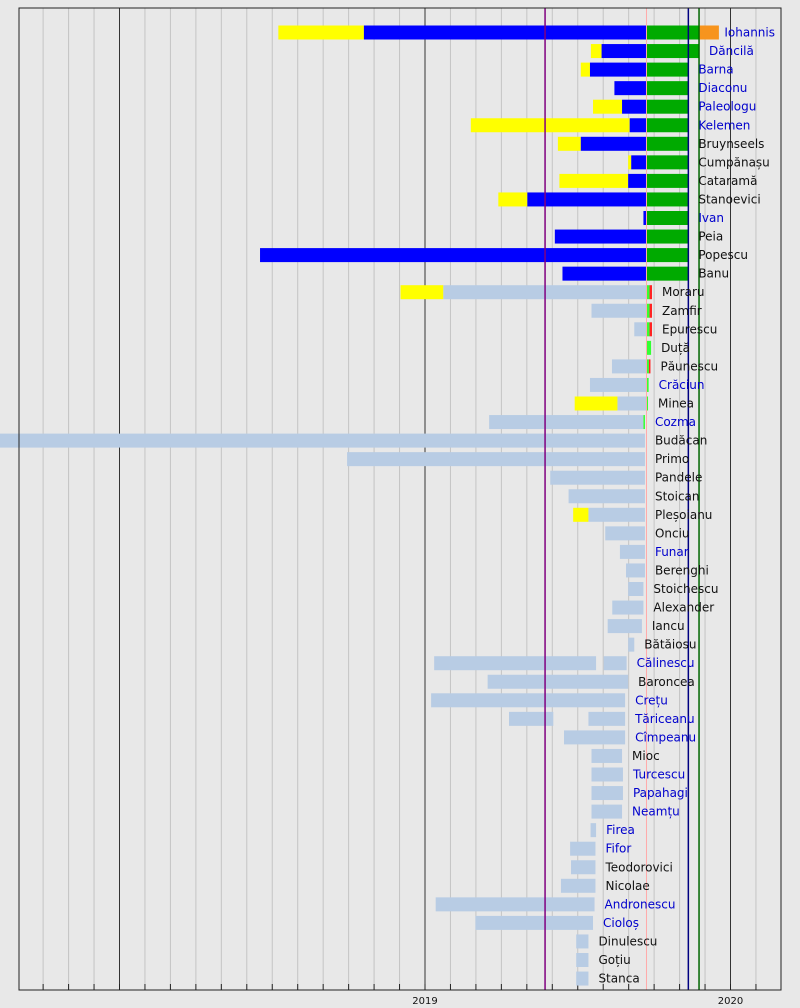 Image resolution: width=800 pixels, height=1008 pixels. I want to click on candidate-label: Cîmpeanu, so click(665, 737).